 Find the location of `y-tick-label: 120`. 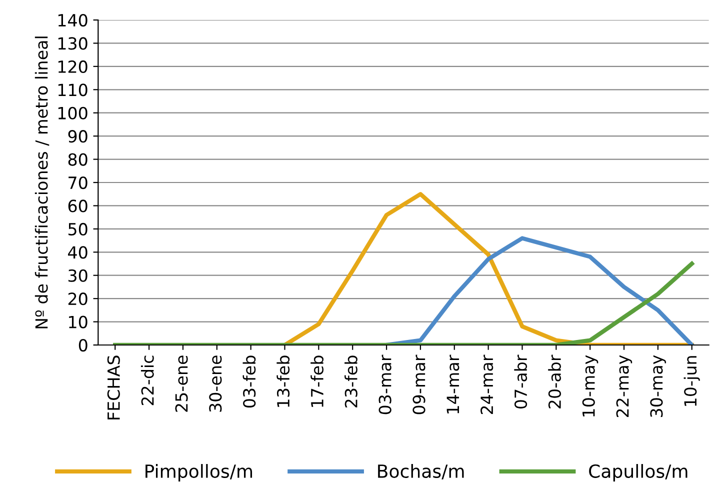

y-tick-label: 120 is located at coordinates (73, 66).